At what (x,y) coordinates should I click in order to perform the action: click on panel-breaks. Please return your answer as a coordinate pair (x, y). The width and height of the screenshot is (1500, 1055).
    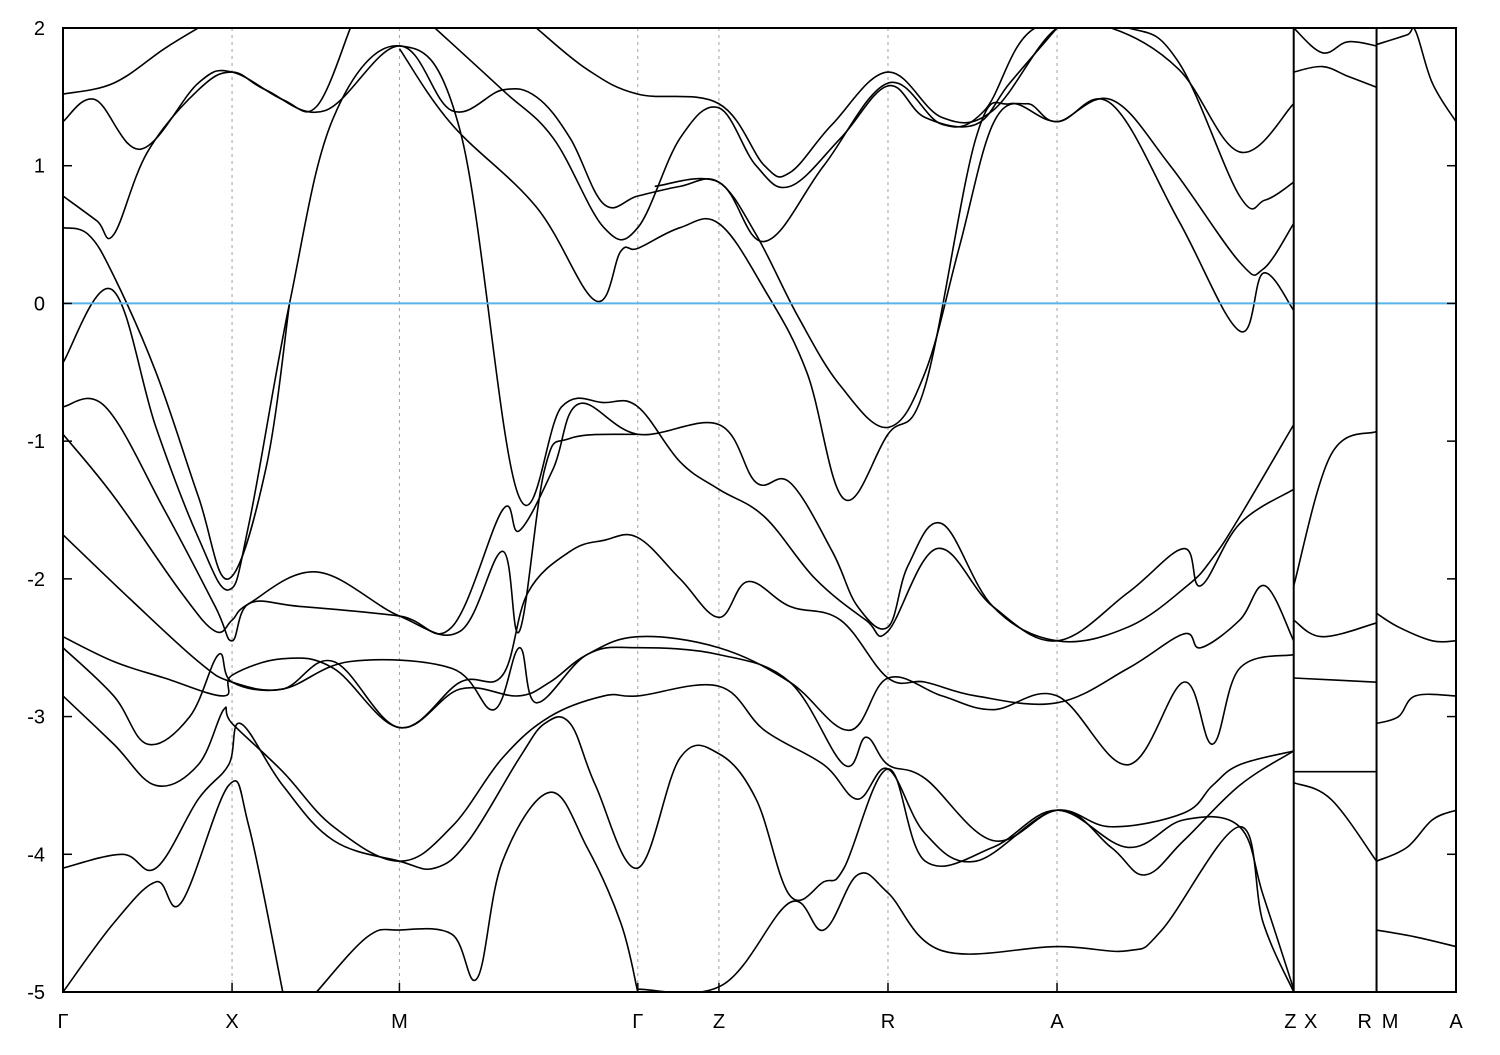
    Looking at the image, I should click on (1335, 510).